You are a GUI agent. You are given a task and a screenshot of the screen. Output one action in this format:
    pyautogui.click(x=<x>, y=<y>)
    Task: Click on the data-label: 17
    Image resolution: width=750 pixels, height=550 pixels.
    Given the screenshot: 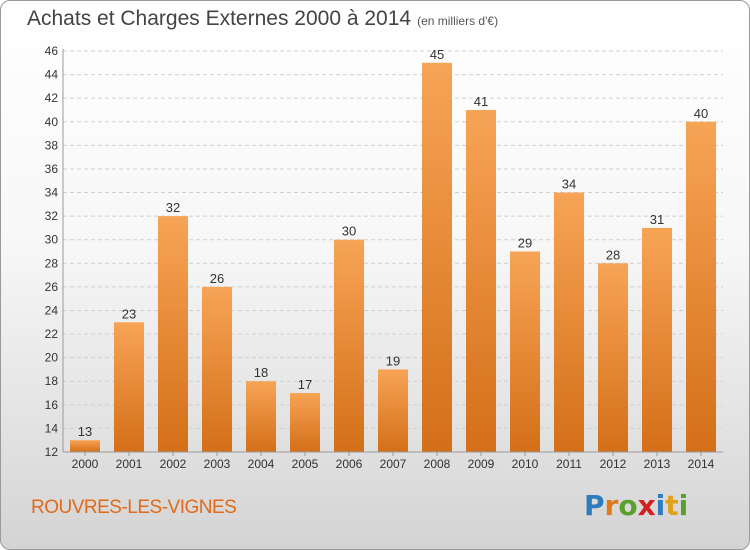 What is the action you would take?
    pyautogui.click(x=305, y=384)
    